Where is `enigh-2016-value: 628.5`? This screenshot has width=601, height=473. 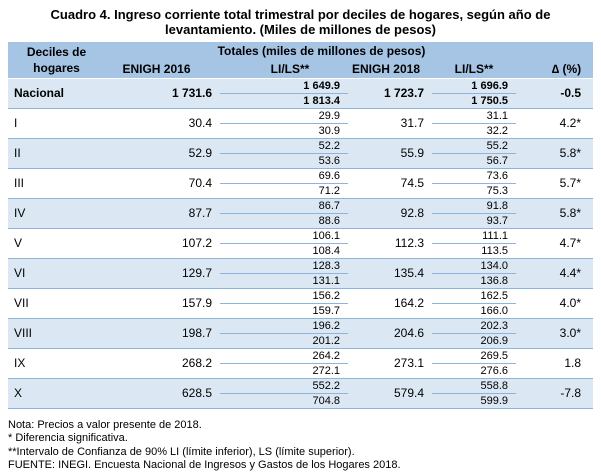
enigh-2016-value: 628.5 is located at coordinates (196, 393).